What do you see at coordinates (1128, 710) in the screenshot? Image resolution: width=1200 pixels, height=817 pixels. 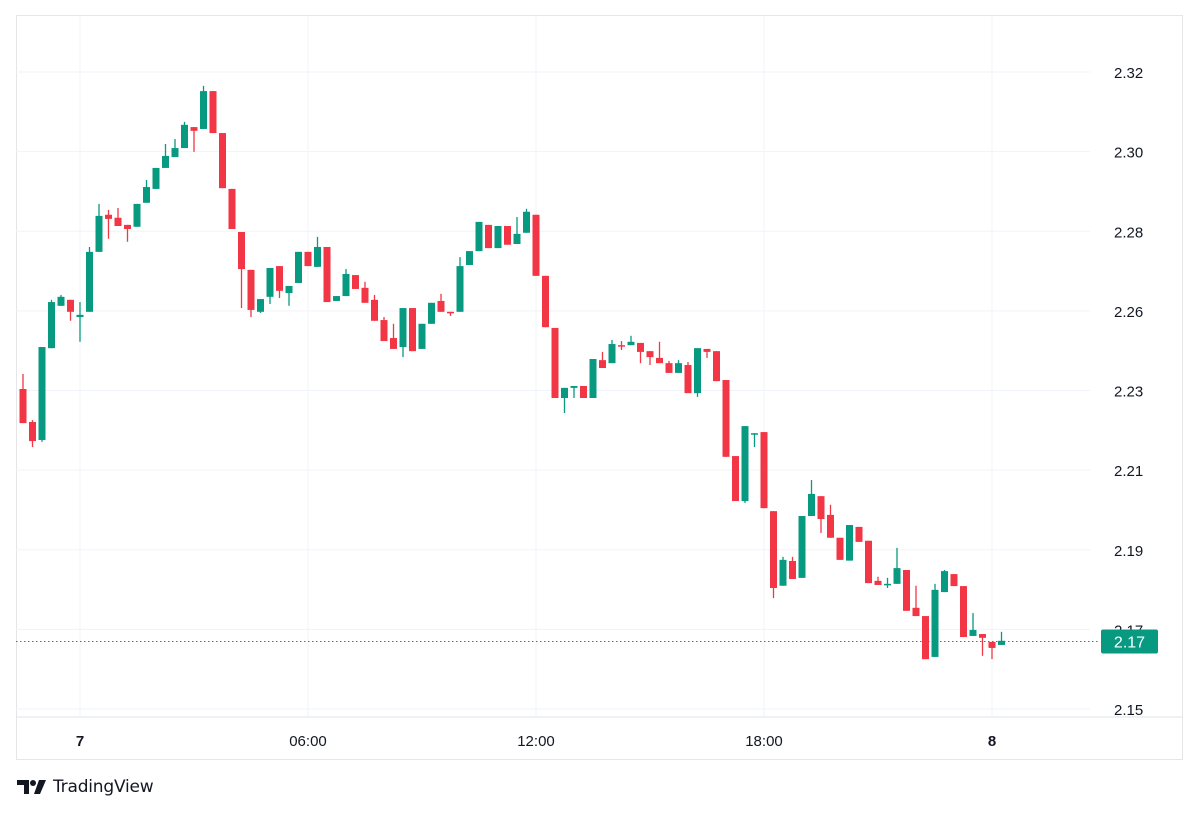 I see `y-tick-label: 2.15` at bounding box center [1128, 710].